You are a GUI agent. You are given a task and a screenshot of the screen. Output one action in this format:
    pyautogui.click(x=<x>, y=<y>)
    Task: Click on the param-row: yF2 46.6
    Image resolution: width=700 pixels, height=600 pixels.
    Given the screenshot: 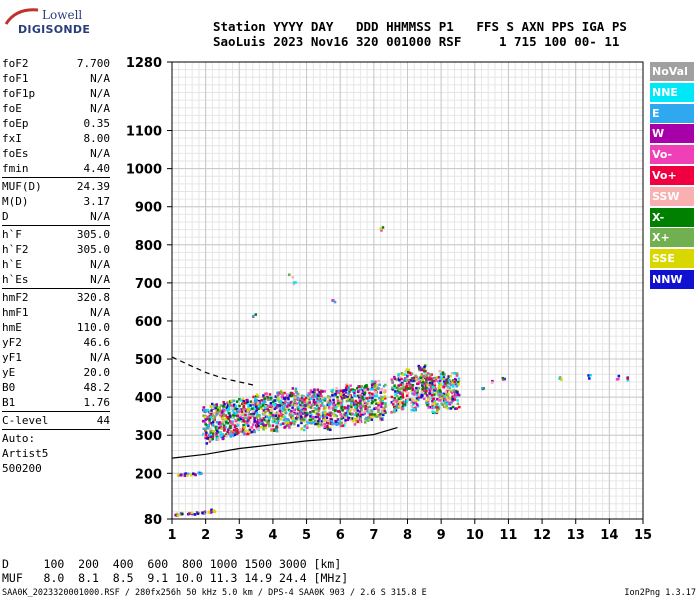 What is the action you would take?
    pyautogui.click(x=56, y=342)
    